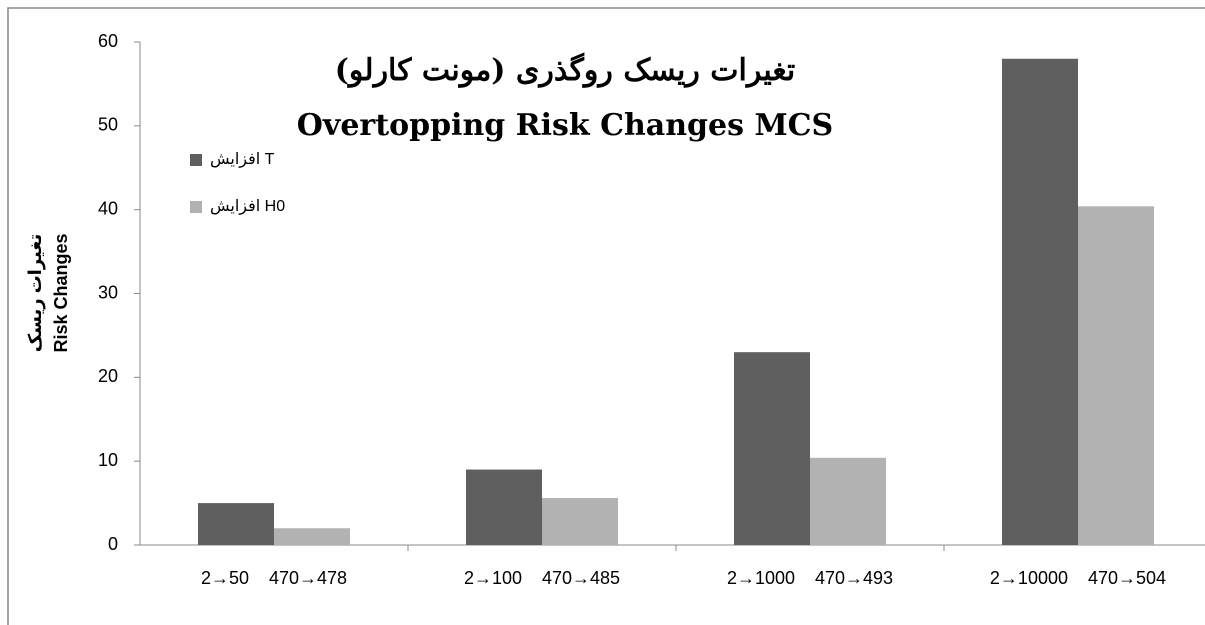 This screenshot has width=1205, height=625. I want to click on legend-label: افزایش H0, so click(247, 207).